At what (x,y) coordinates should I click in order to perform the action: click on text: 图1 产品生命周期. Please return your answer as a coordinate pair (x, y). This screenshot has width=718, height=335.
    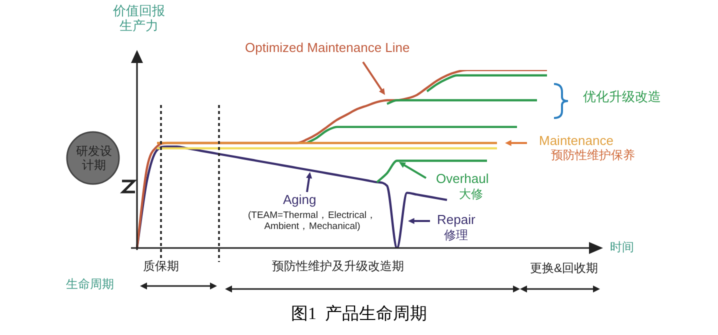
    Looking at the image, I should click on (359, 314).